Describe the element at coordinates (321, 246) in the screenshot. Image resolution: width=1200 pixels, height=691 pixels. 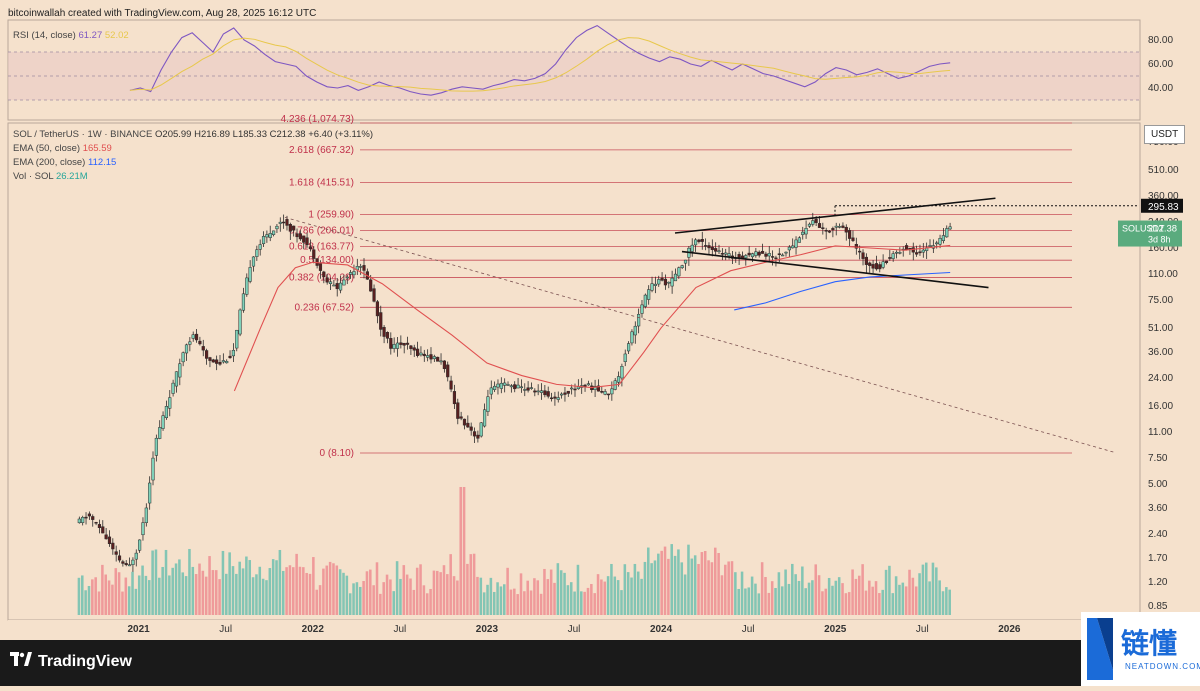
I see `fib-level-label: 0.618 (163.77)` at that location.